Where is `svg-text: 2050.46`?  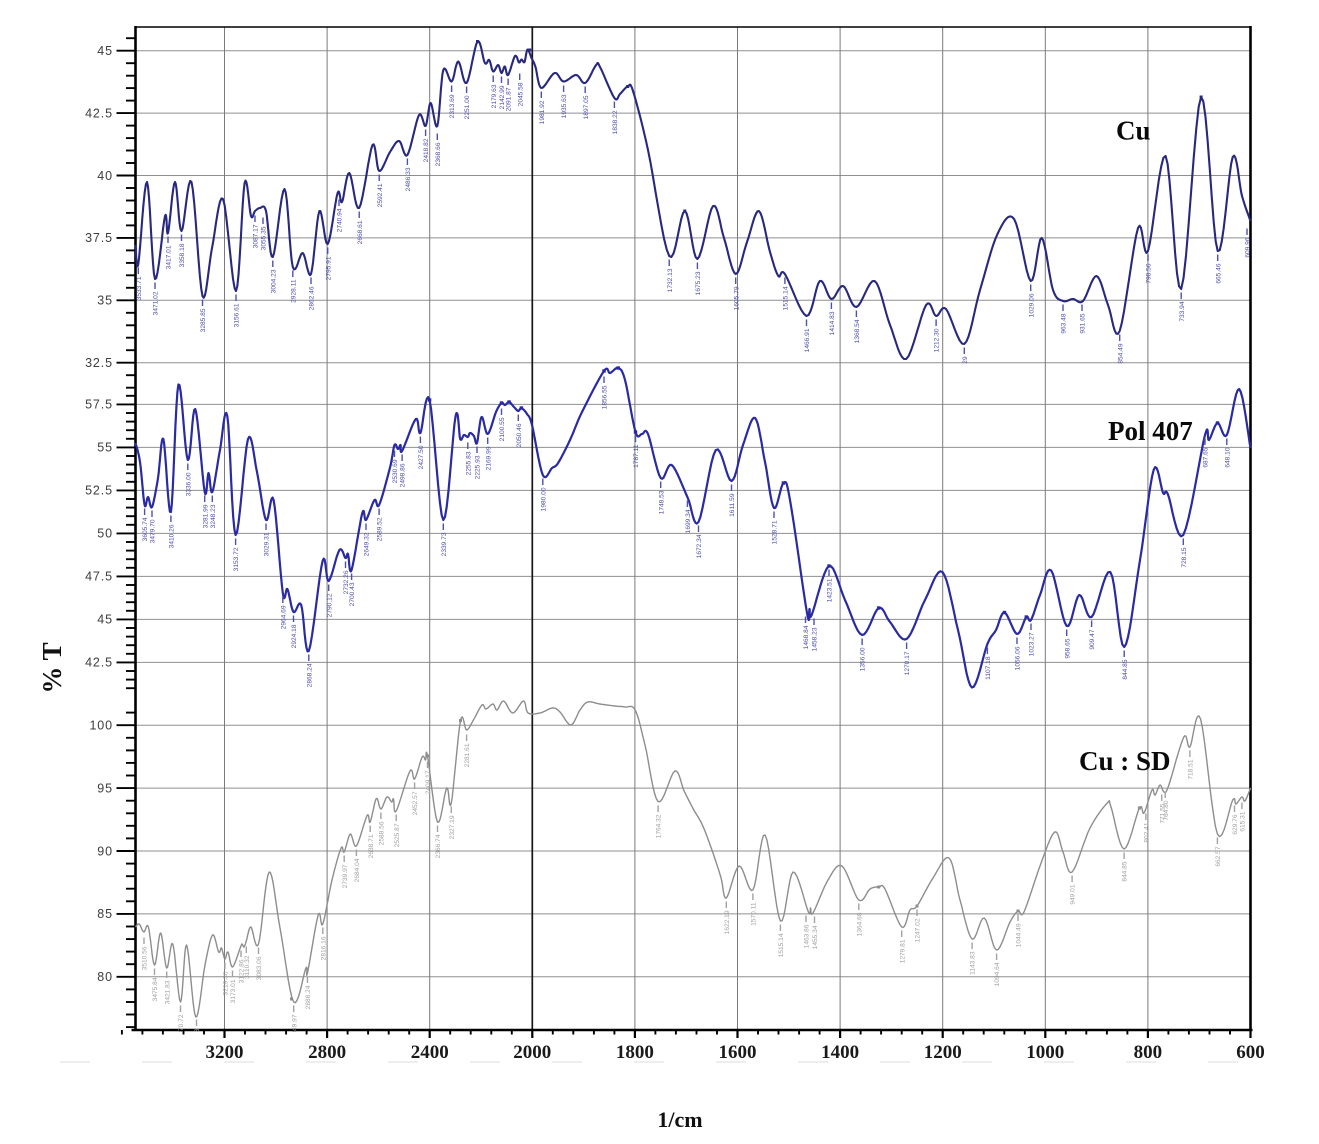
svg-text: 2050.46 is located at coordinates (519, 435).